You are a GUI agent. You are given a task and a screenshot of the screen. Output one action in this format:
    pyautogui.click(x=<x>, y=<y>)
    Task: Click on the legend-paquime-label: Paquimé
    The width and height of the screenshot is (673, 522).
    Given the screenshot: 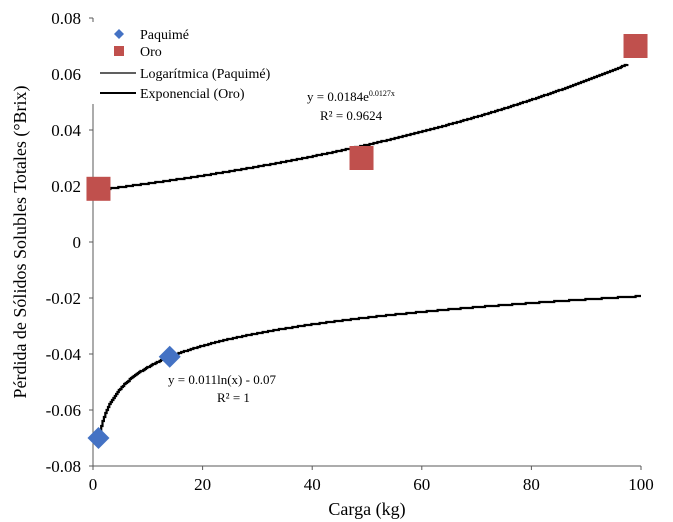 What is the action you would take?
    pyautogui.click(x=164, y=35)
    